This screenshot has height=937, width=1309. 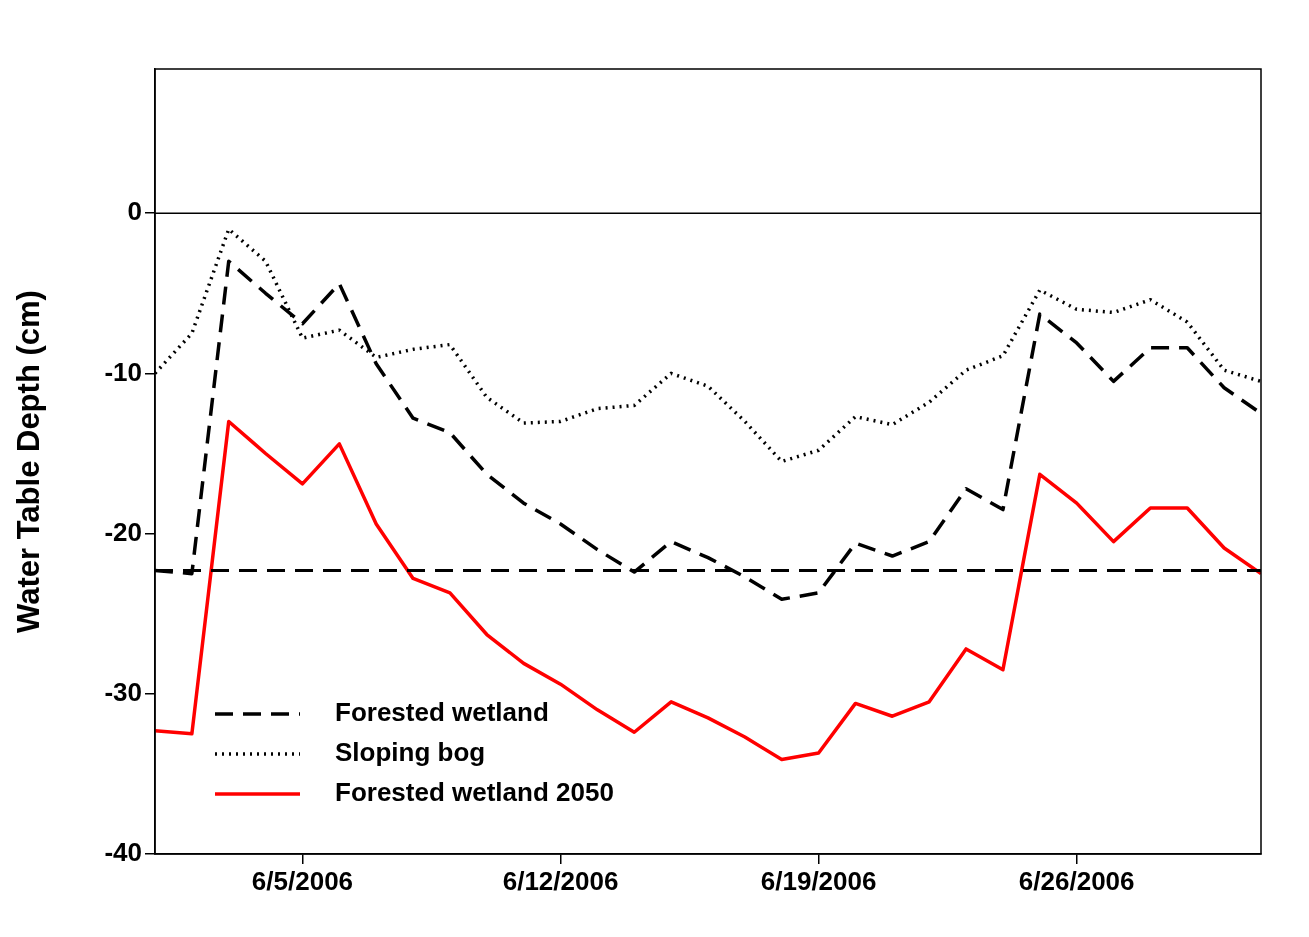 What do you see at coordinates (123, 691) in the screenshot?
I see `y-tick-label: -30` at bounding box center [123, 691].